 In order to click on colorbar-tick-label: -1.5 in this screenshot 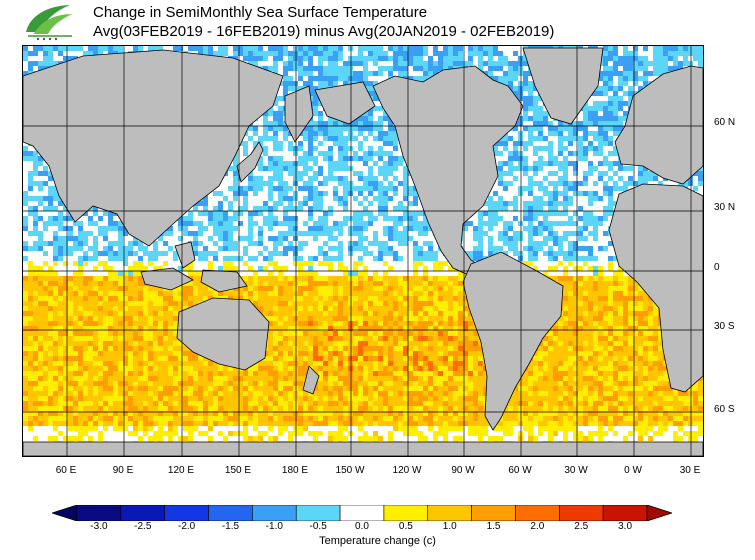, I will do `click(230, 526)`.